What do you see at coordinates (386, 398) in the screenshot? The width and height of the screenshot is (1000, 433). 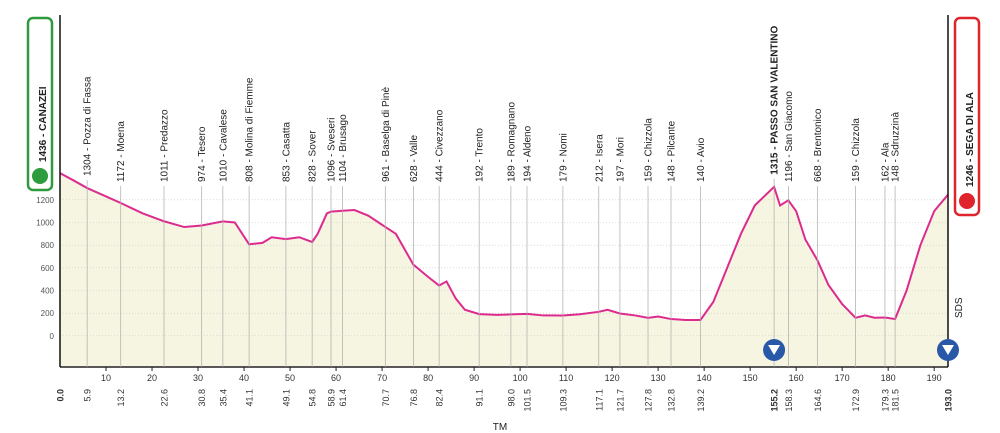 I see `km-label: 70.7` at bounding box center [386, 398].